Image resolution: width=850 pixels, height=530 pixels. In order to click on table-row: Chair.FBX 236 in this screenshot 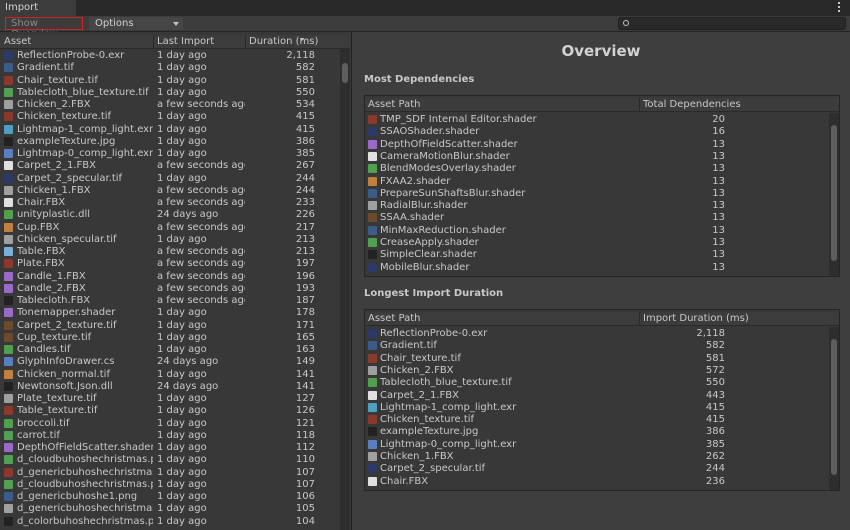, I will do `click(596, 482)`.